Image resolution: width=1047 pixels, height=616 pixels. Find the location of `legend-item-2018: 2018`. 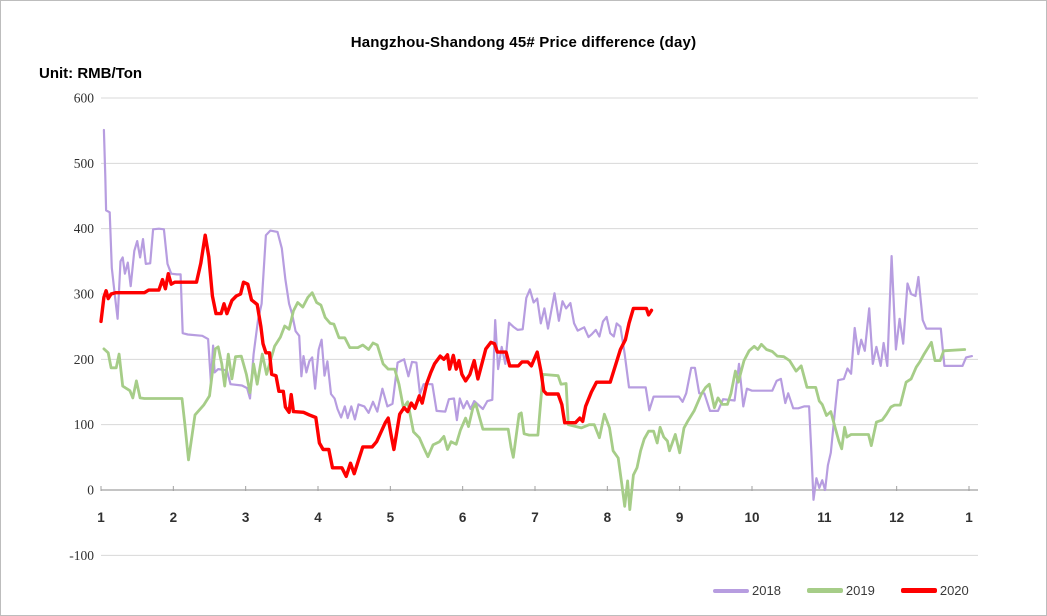

legend-item-2018: 2018 is located at coordinates (747, 590).